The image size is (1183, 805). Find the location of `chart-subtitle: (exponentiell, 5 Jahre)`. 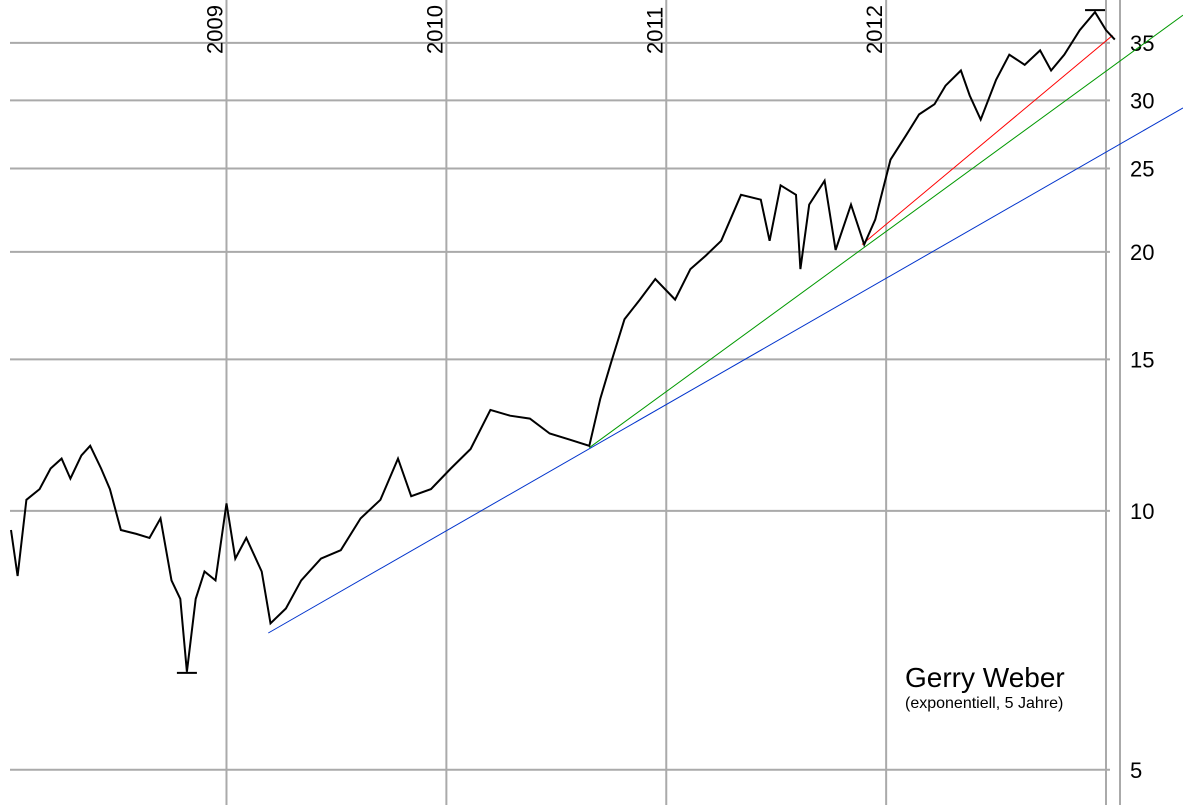

chart-subtitle: (exponentiell, 5 Jahre) is located at coordinates (984, 703).